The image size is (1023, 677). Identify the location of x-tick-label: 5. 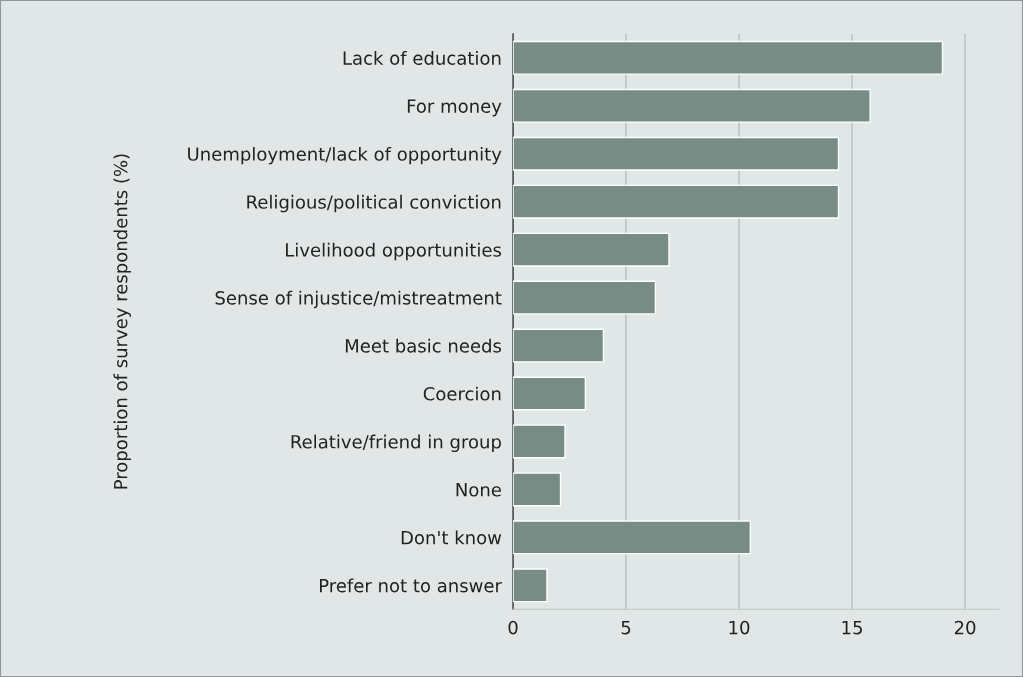
(626, 627).